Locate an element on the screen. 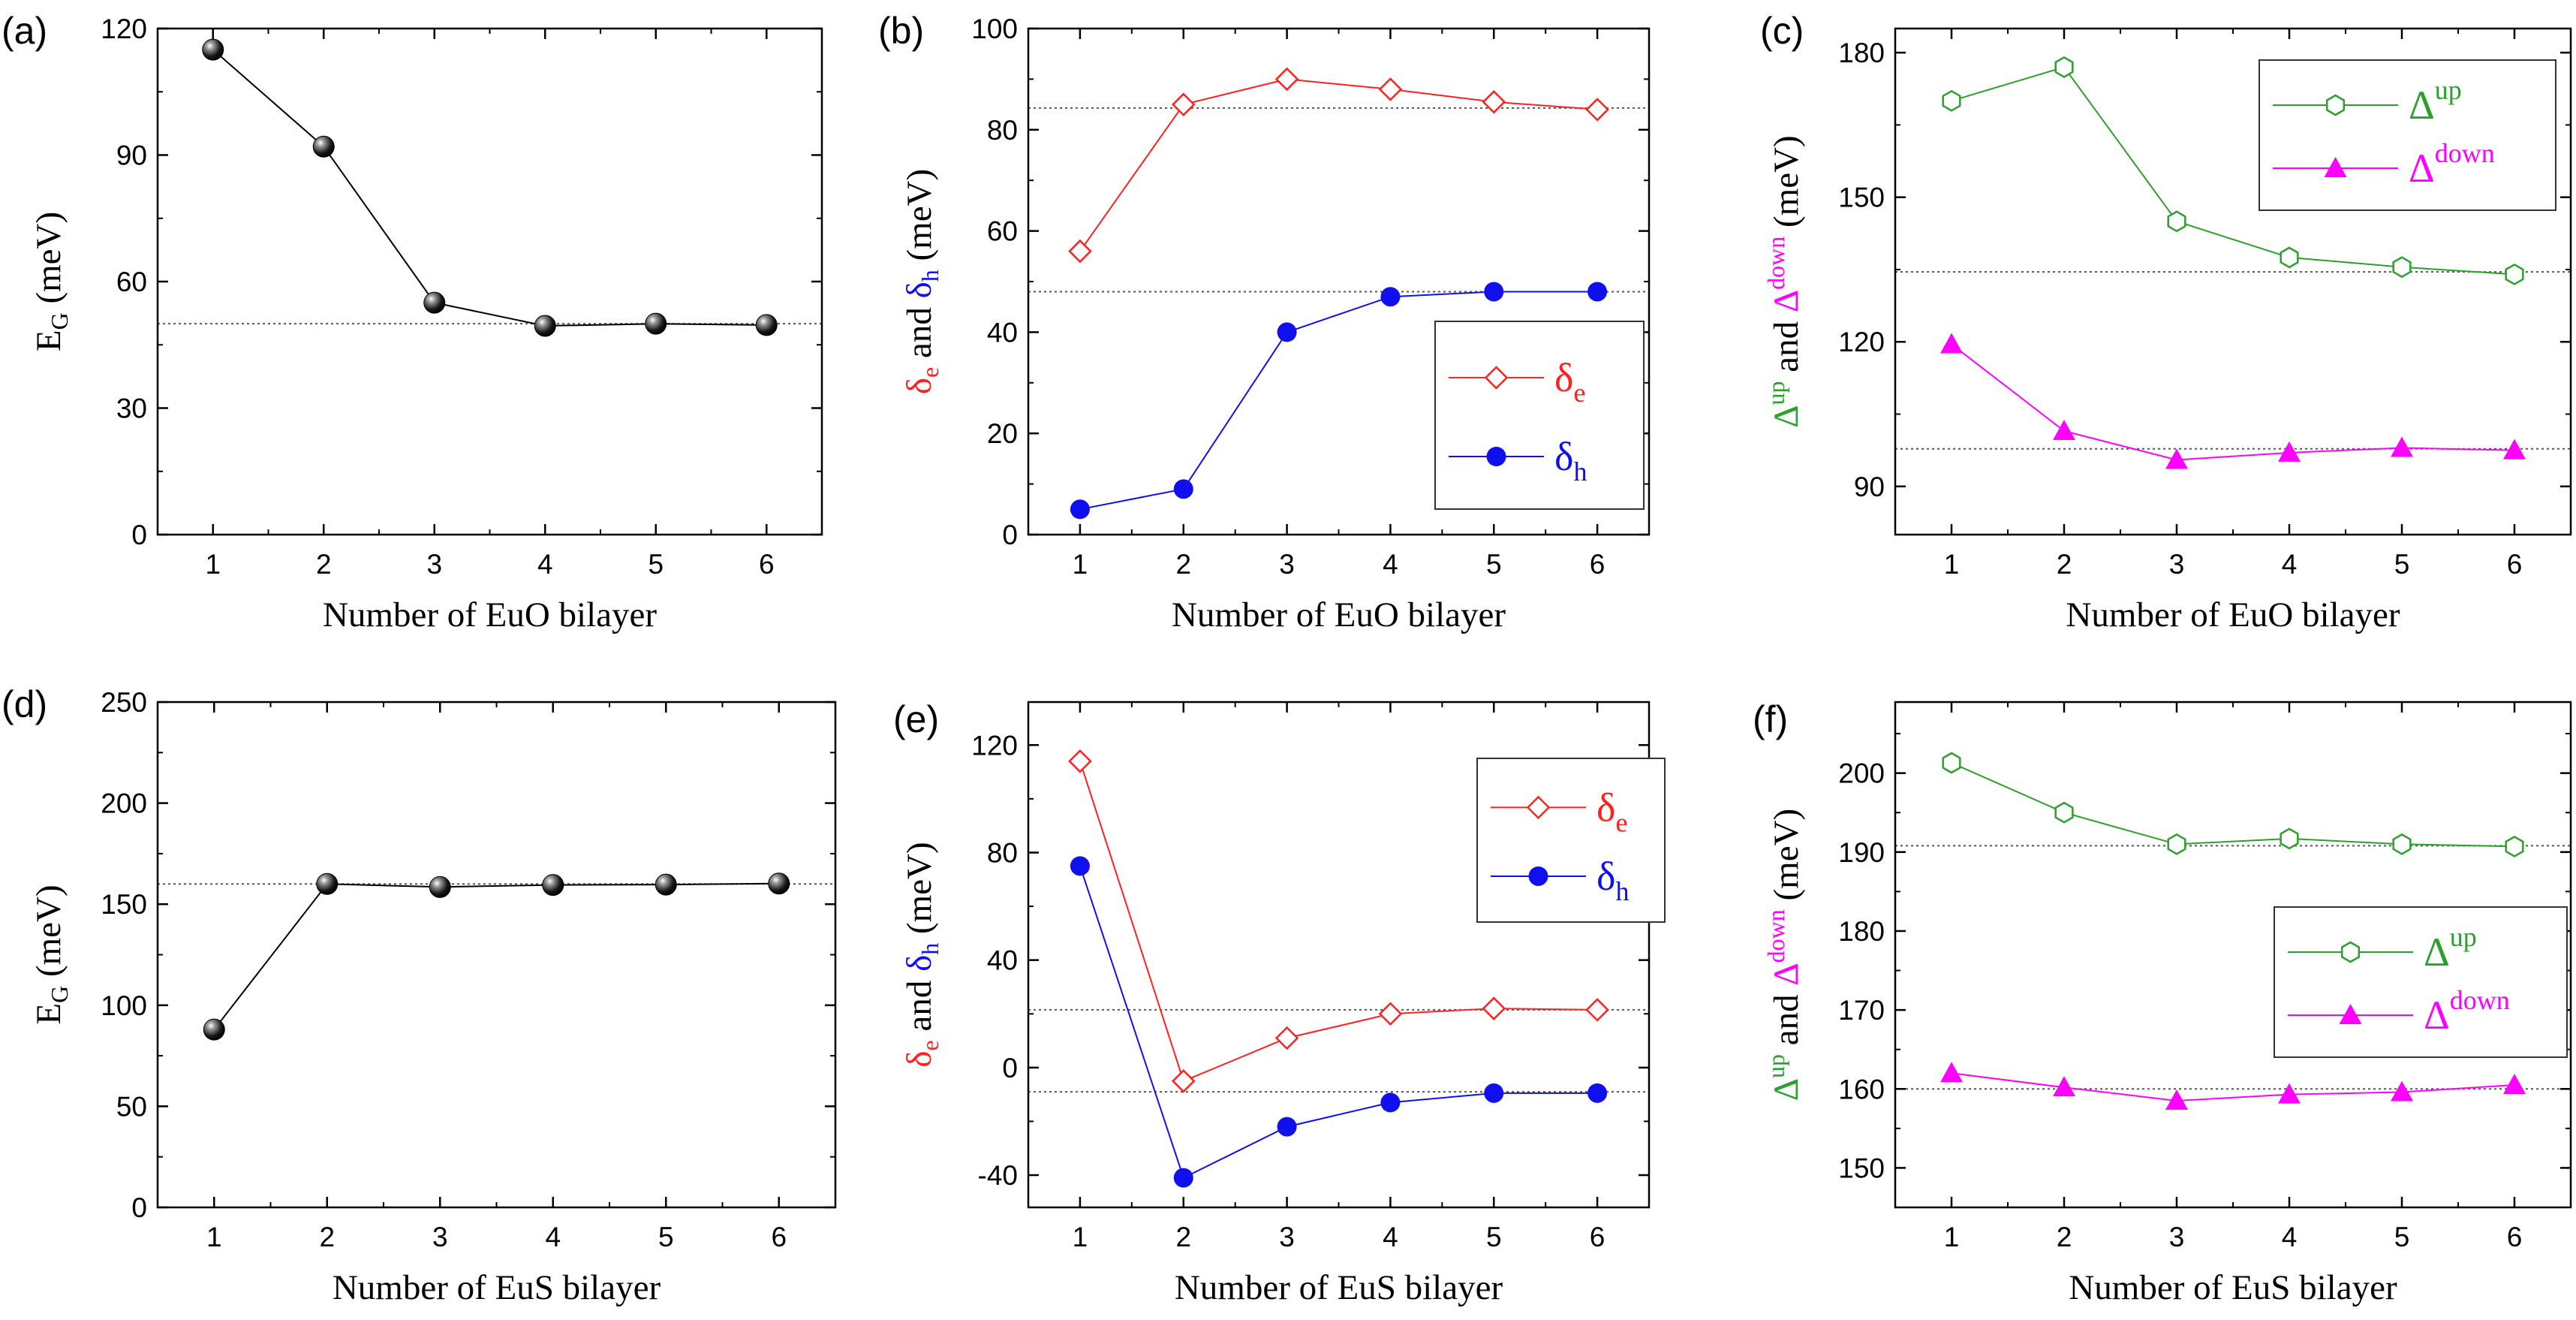 This screenshot has width=2576, height=1320. x-axis-title: Number of EuS bilayer is located at coordinates (2233, 1287).